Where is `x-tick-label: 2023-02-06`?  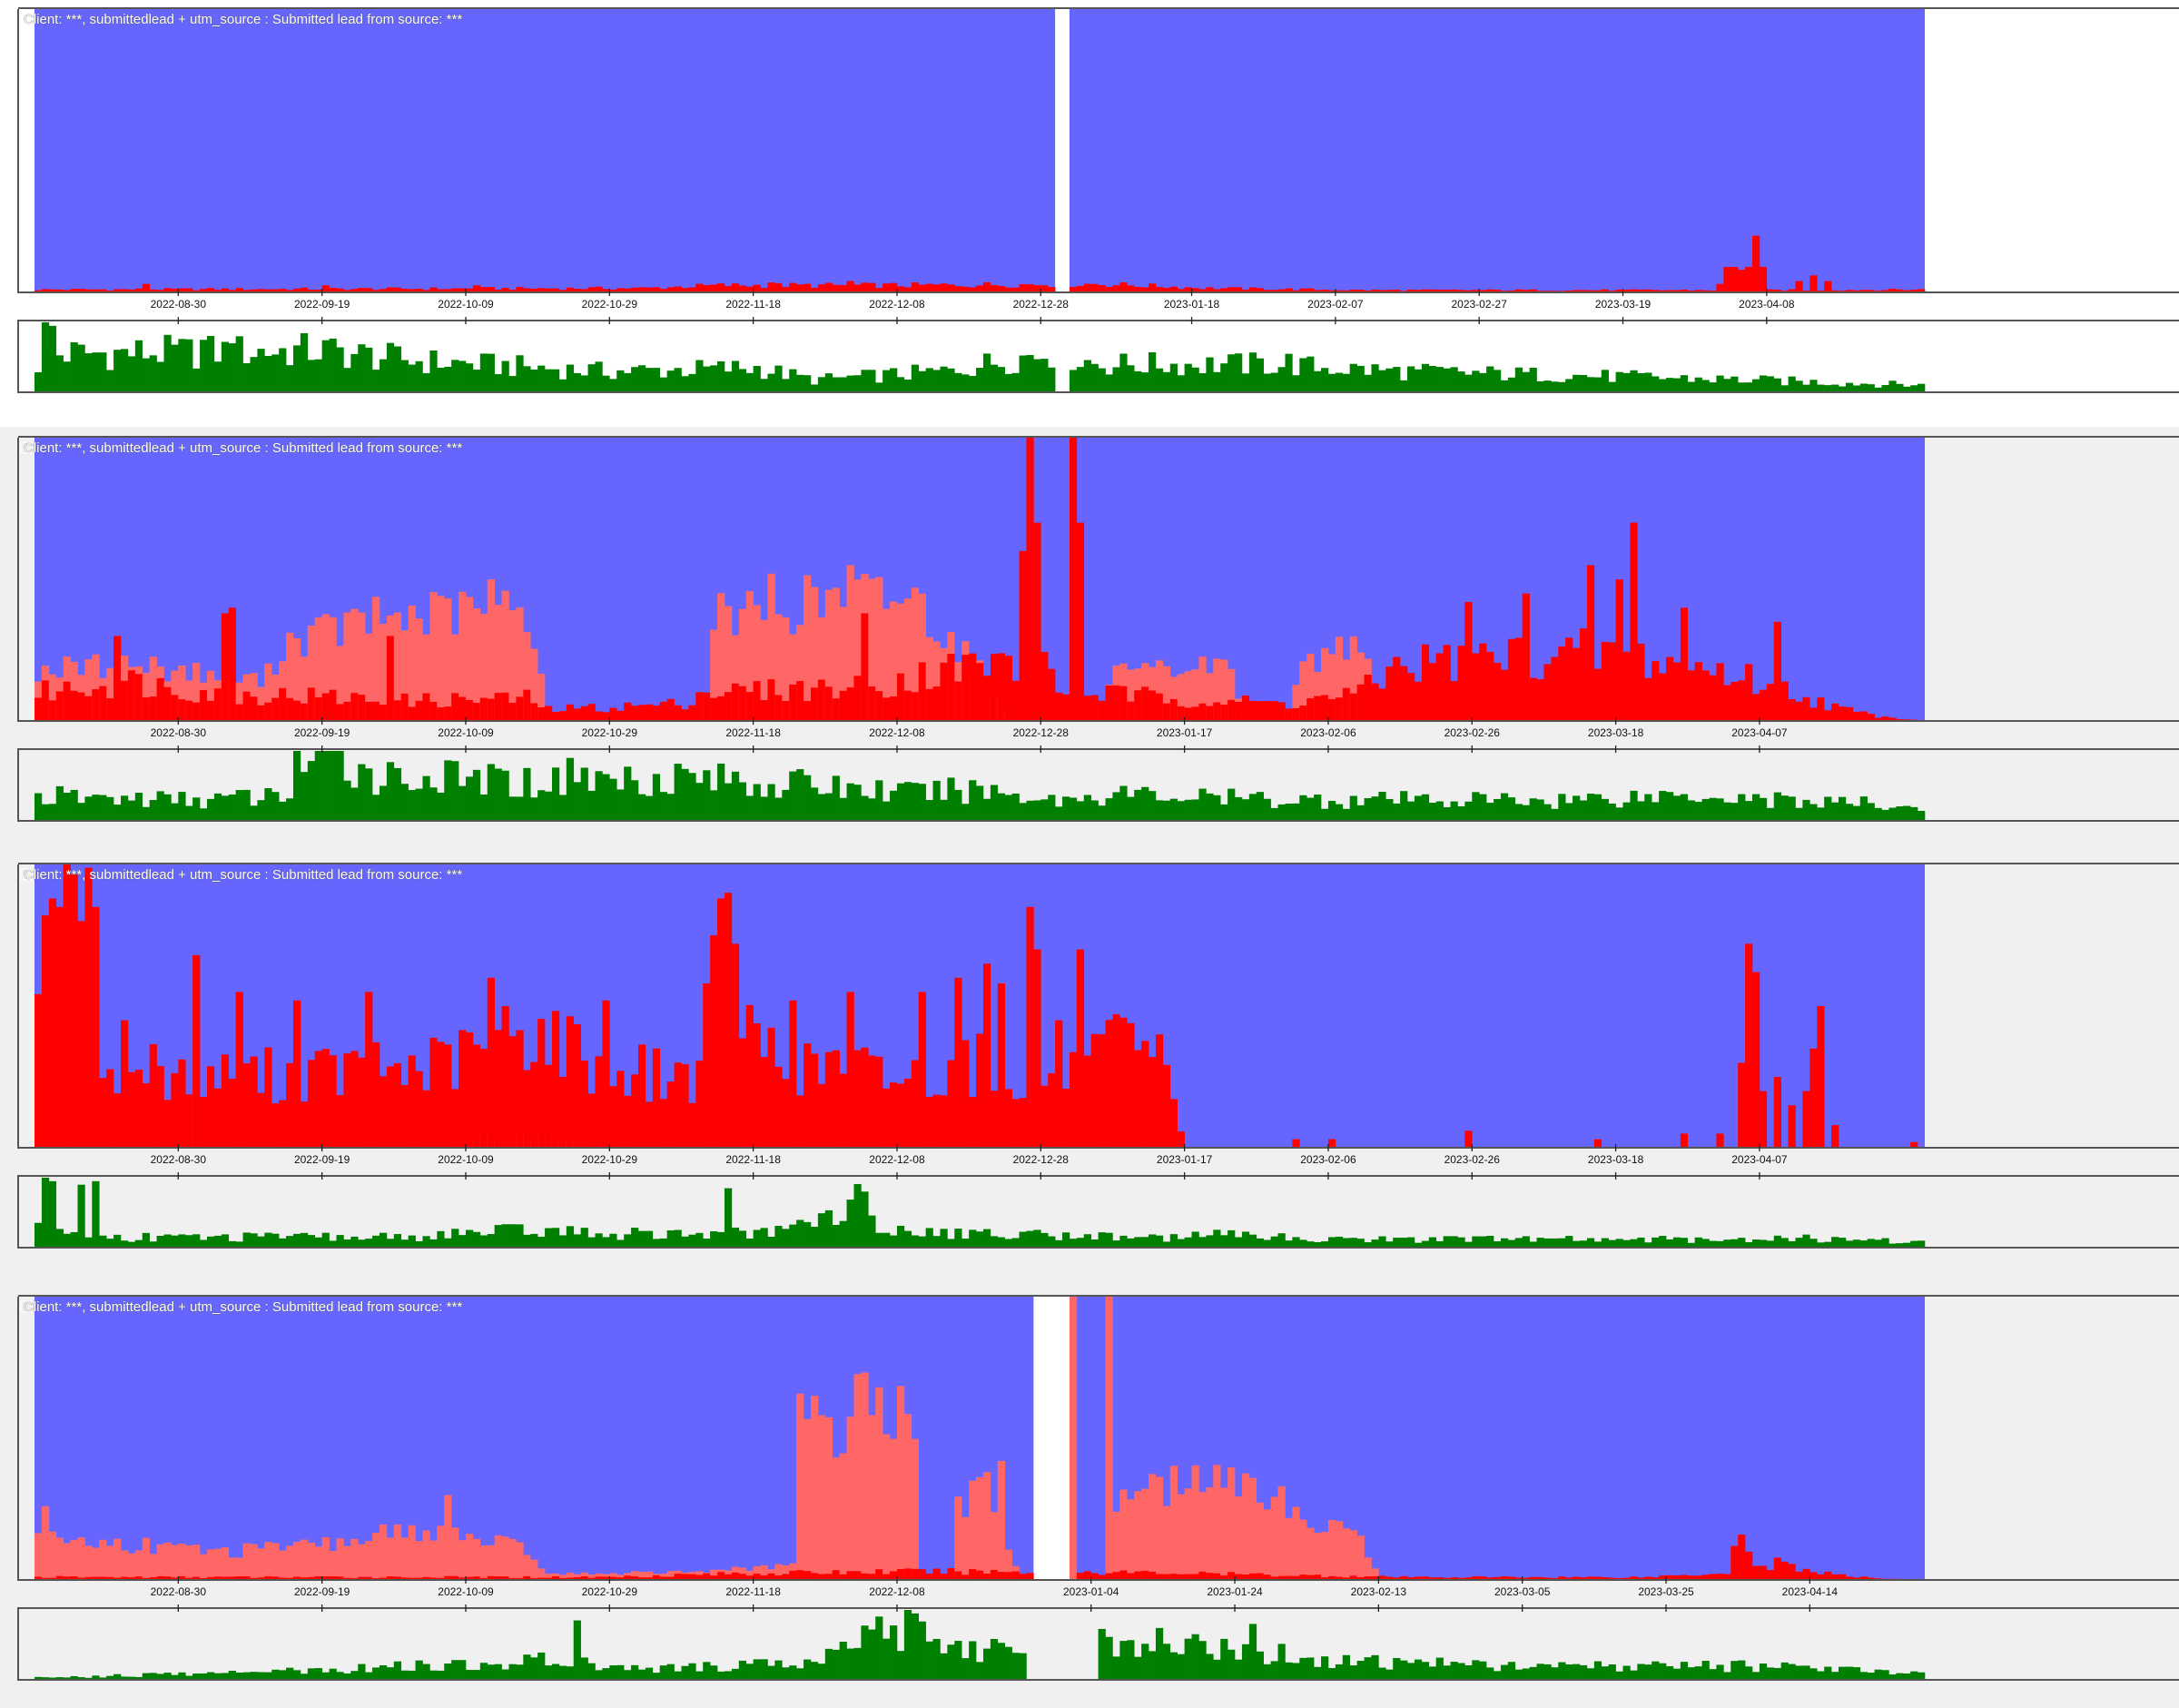 x-tick-label: 2023-02-06 is located at coordinates (1328, 732).